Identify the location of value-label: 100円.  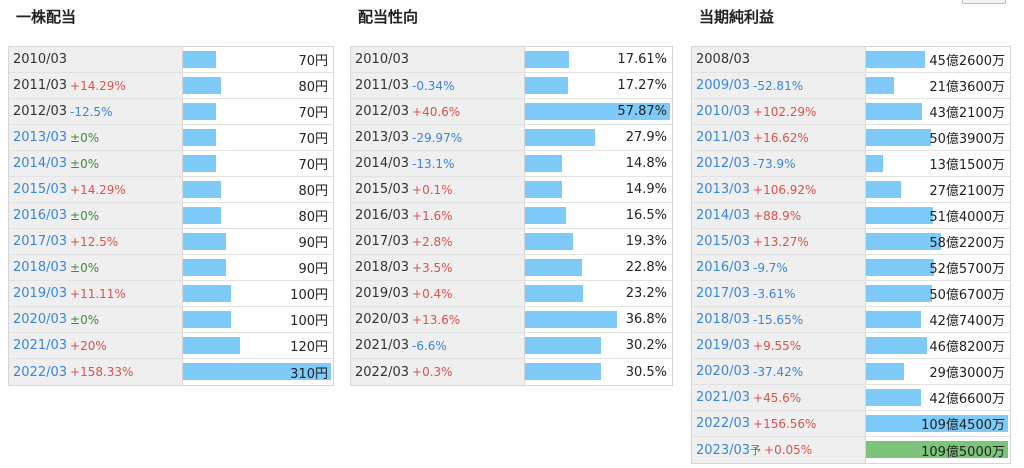
(309, 295).